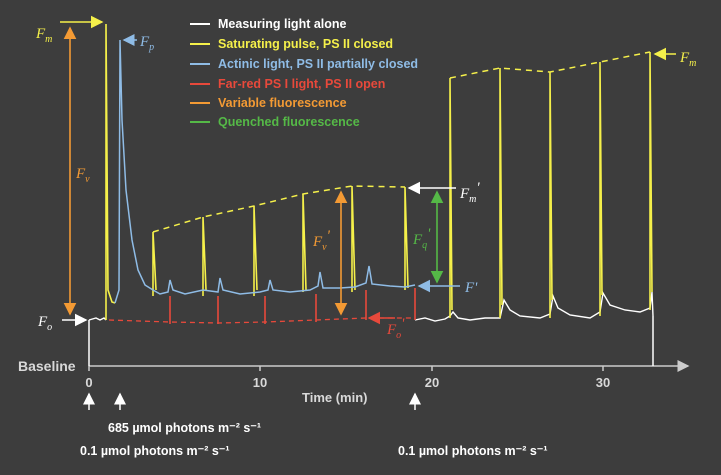 The height and width of the screenshot is (475, 721). What do you see at coordinates (335, 397) in the screenshot?
I see `x-axis-label: Time (min)` at bounding box center [335, 397].